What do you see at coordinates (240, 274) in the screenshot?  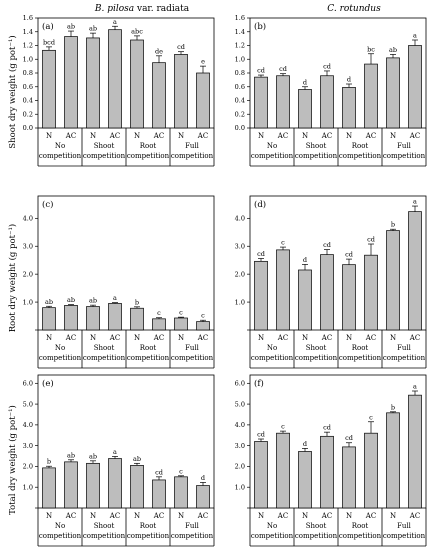 I see `y-tick-label: 2.0` at bounding box center [240, 274].